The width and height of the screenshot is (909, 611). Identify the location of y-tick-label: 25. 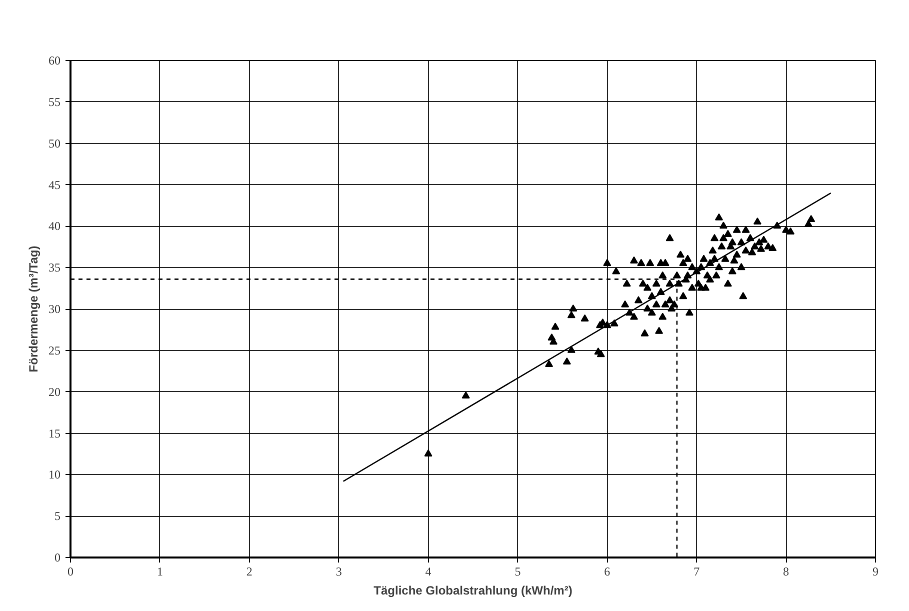
(54, 350).